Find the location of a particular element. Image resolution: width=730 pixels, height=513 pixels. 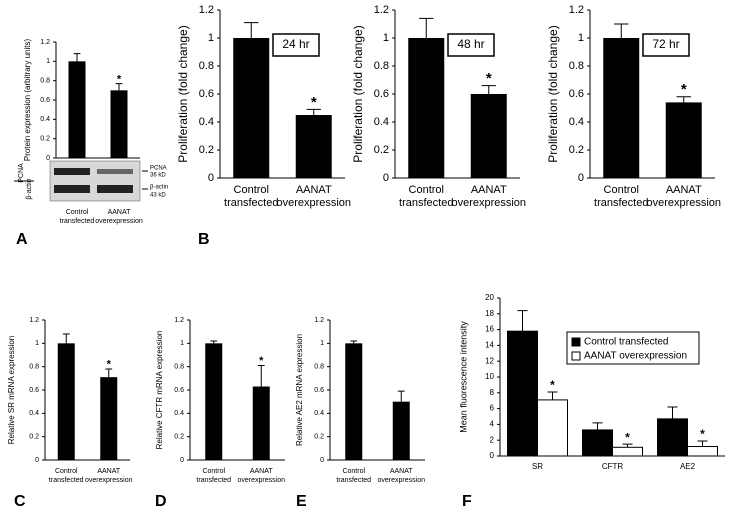

panel-label: D is located at coordinates (161, 501).